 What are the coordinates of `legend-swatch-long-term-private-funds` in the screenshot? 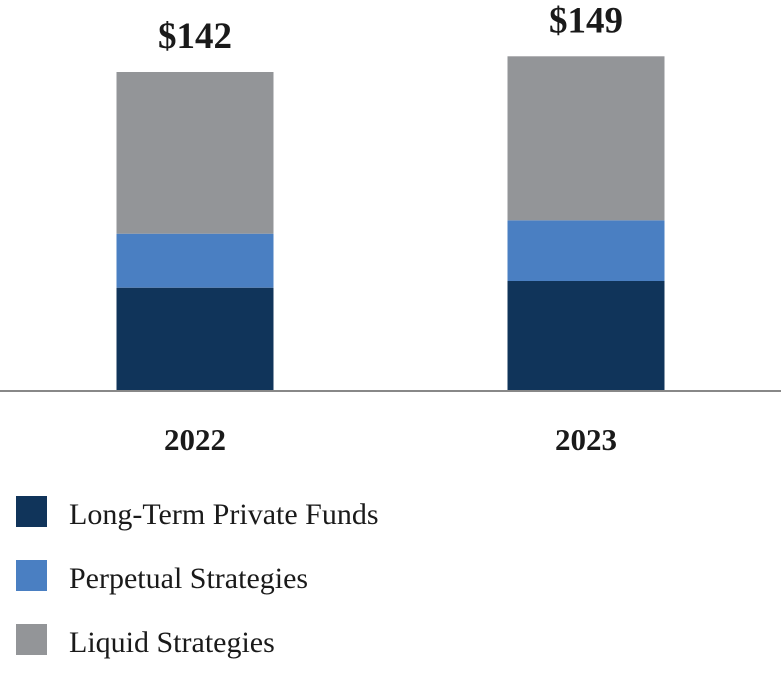 It's located at (31, 511).